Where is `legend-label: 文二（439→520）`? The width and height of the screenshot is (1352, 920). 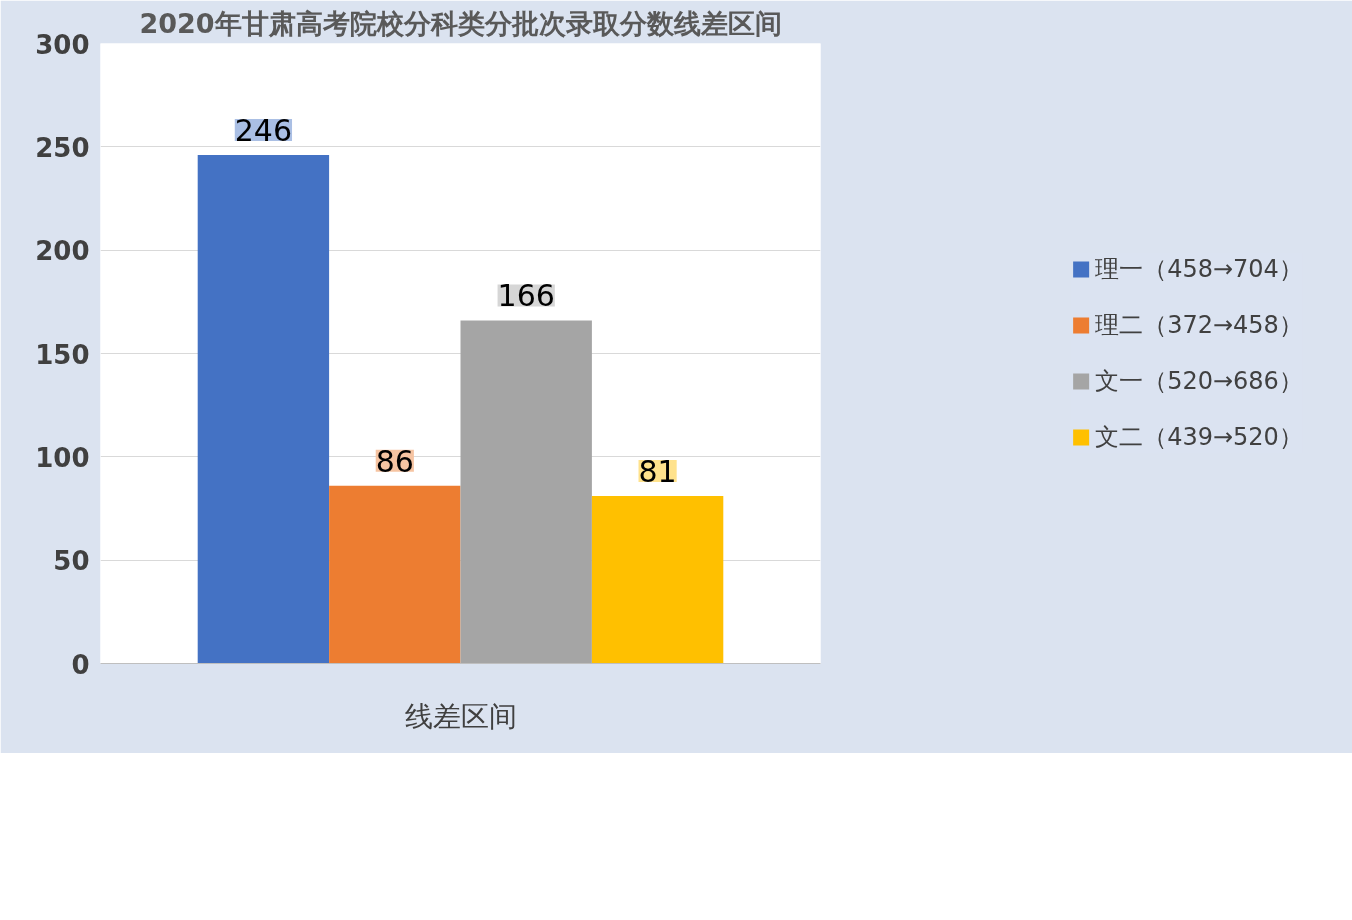 legend-label: 文二（439→520） is located at coordinates (1199, 437).